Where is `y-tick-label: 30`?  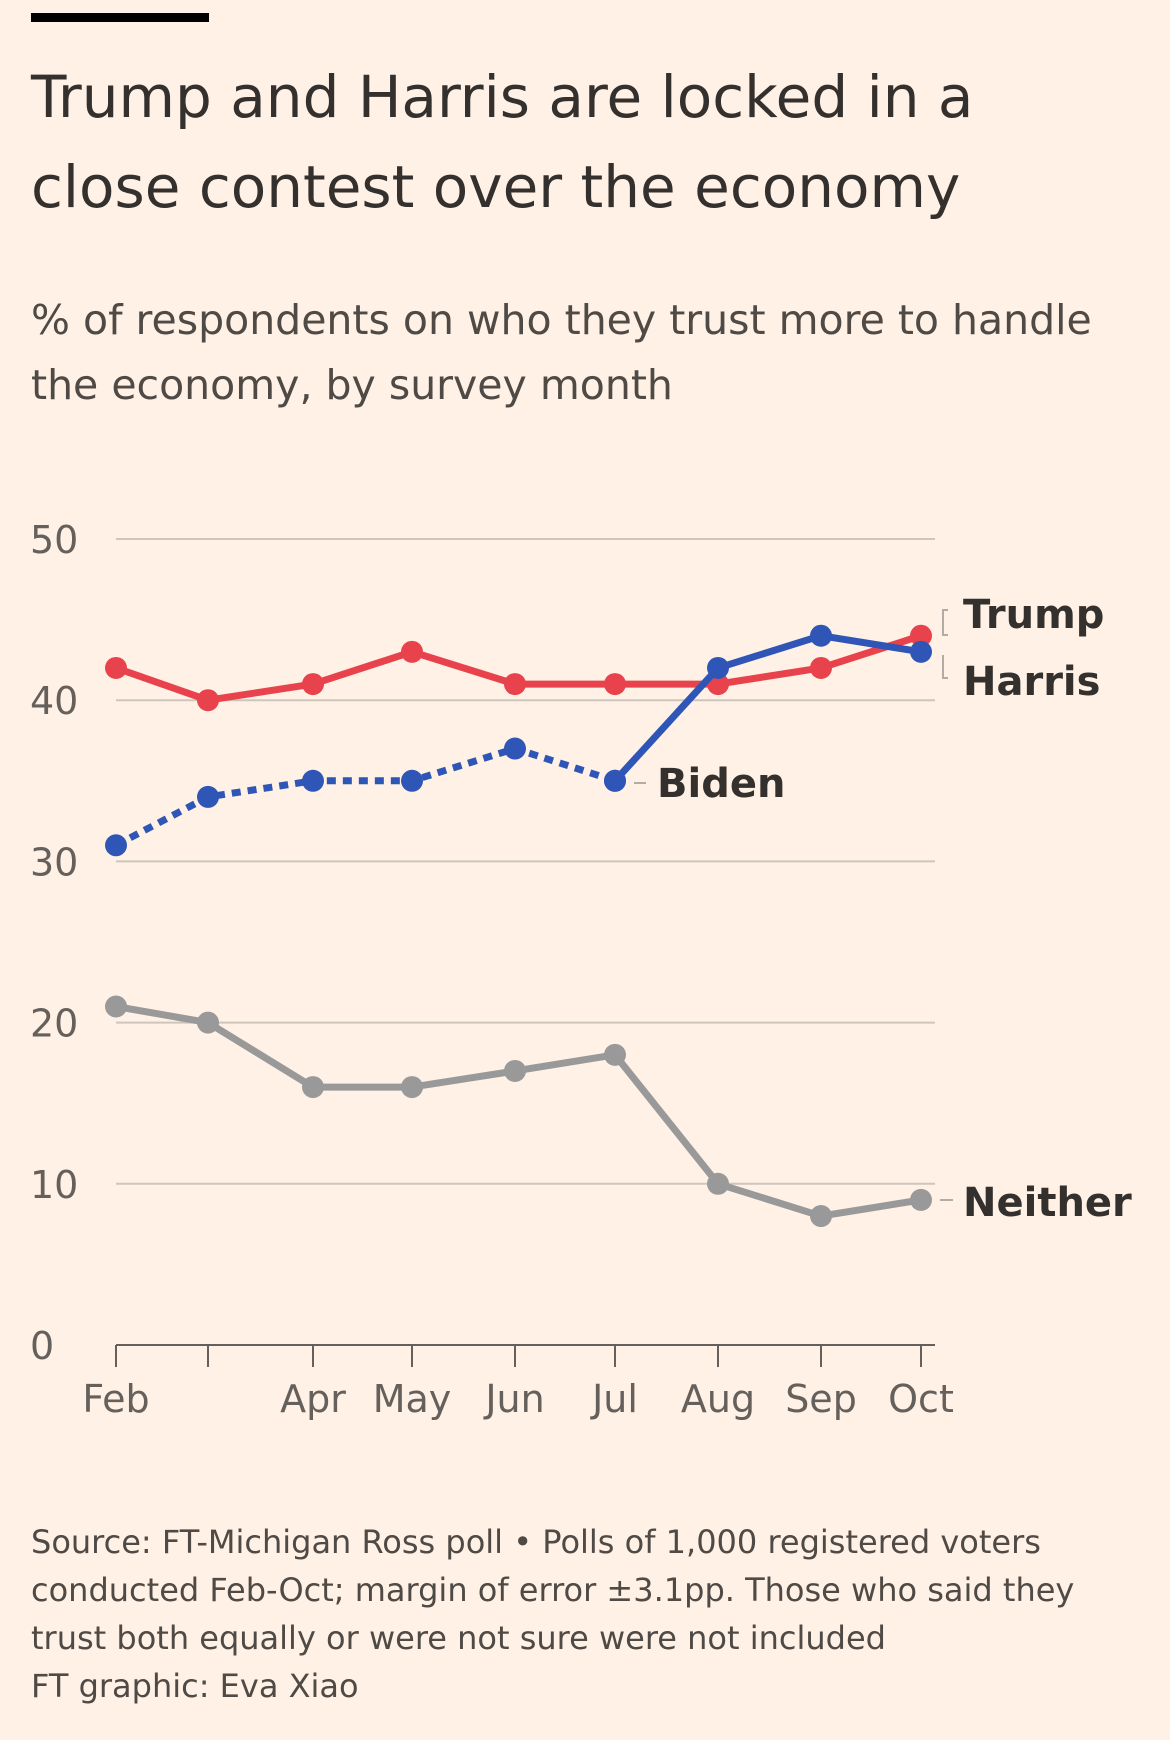 y-tick-label: 30 is located at coordinates (54, 862).